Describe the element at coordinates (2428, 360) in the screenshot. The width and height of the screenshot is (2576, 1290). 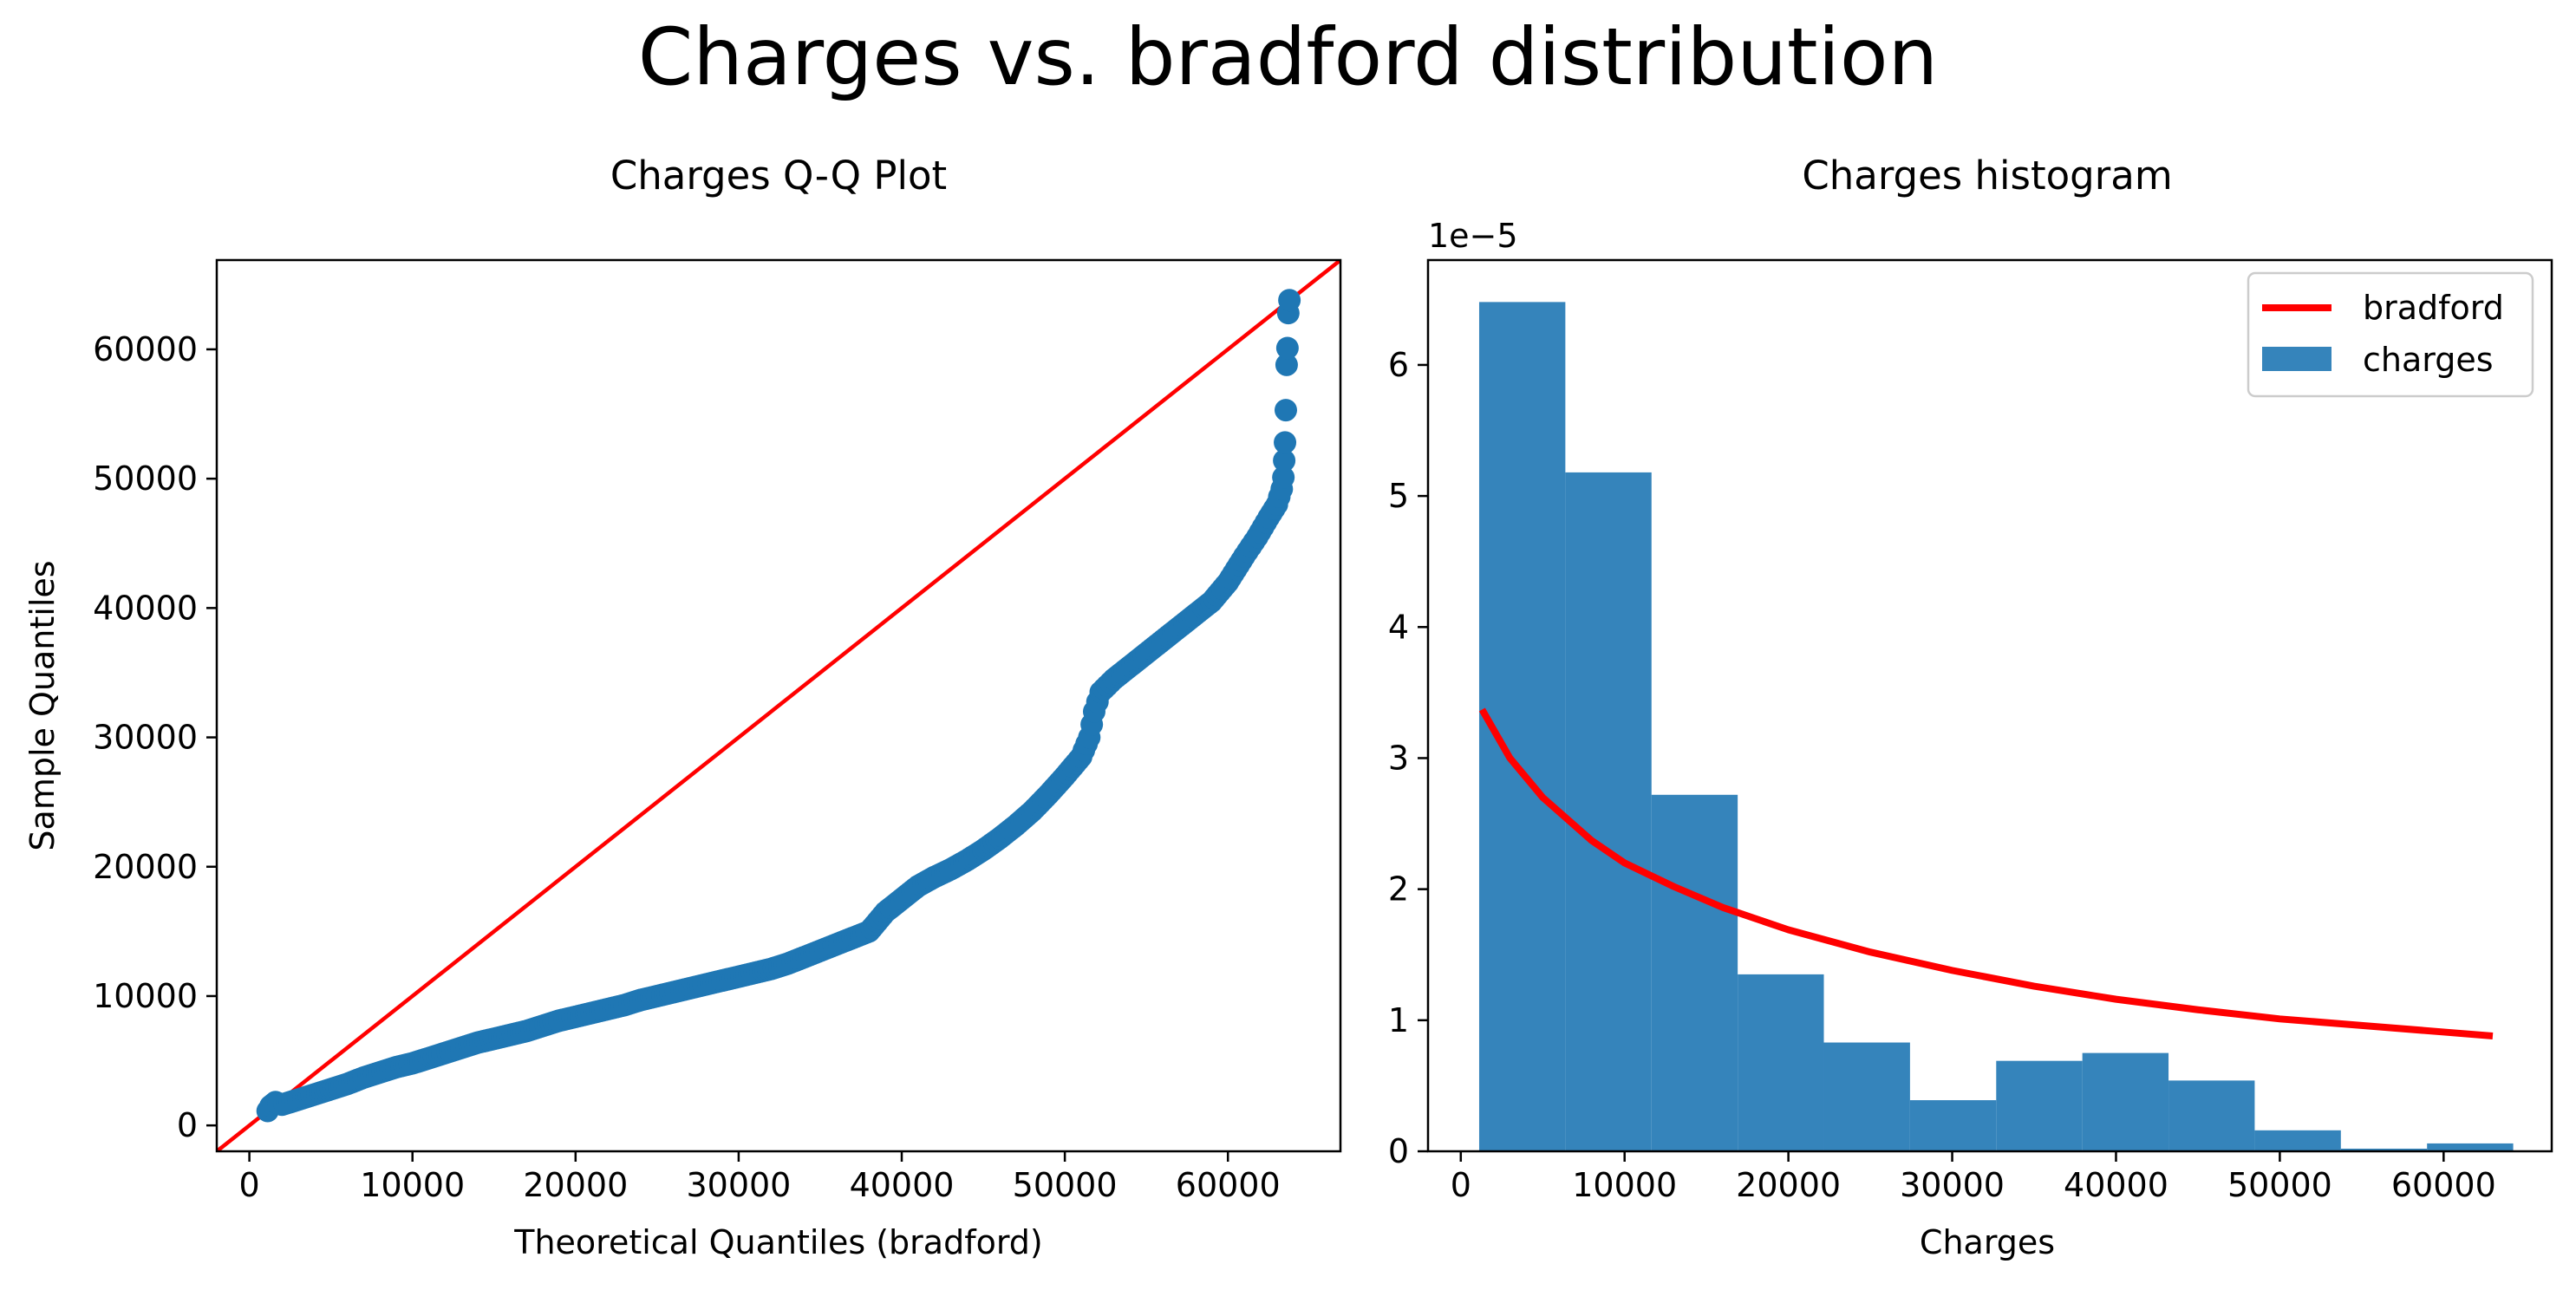
I see `legend-label-charges: charges` at that location.